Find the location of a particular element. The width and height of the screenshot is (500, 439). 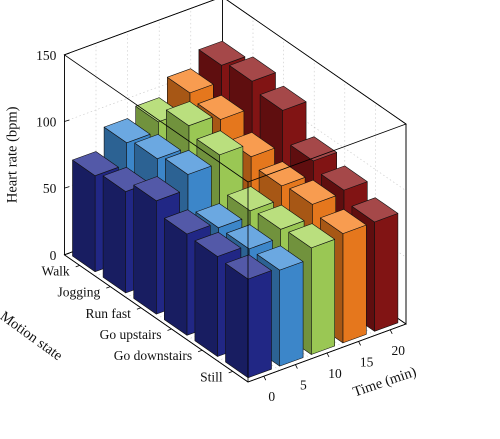

time-tick-label: 10 is located at coordinates (335, 373).